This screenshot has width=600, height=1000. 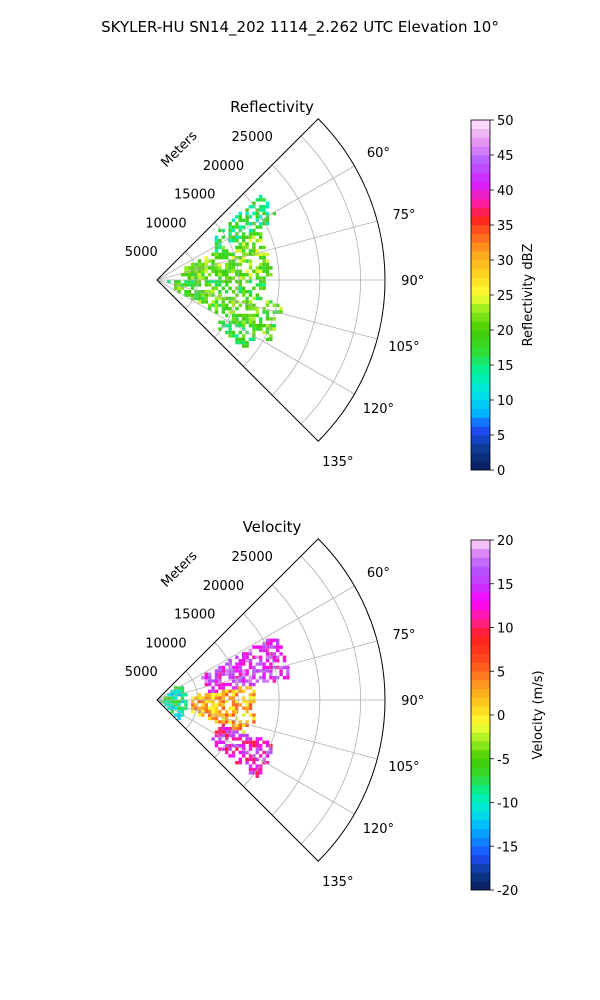 I want to click on colorbar-tick-label: 10, so click(x=505, y=401).